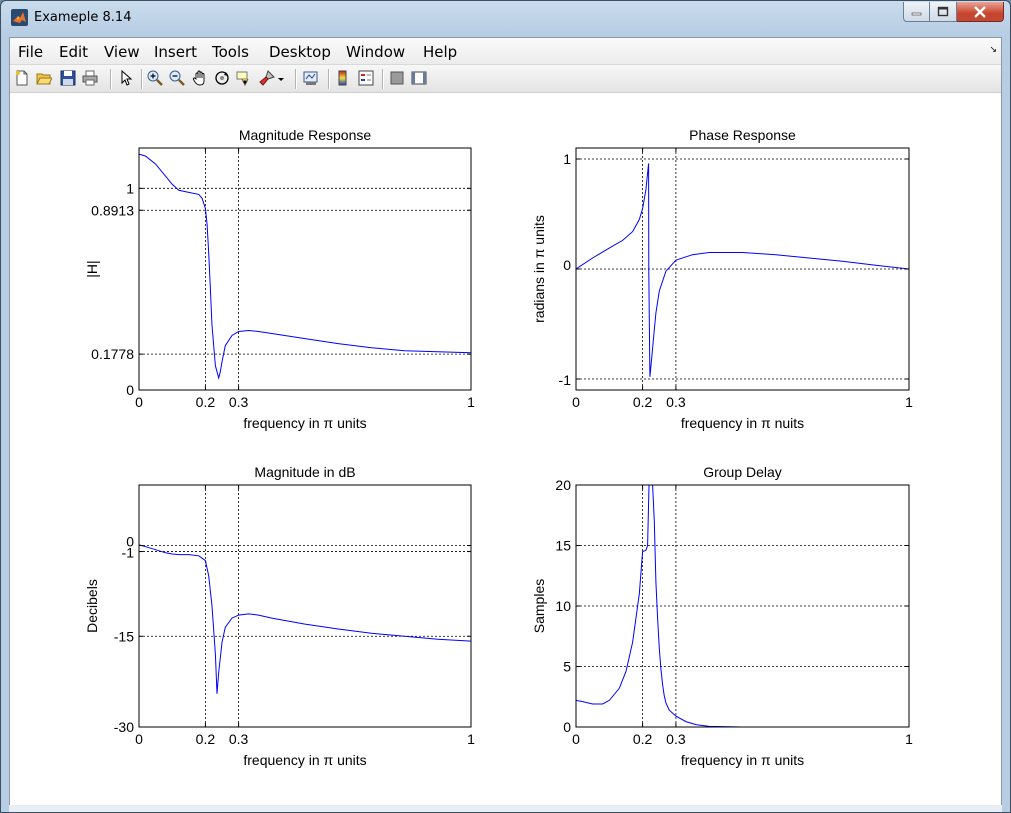 The height and width of the screenshot is (813, 1011). What do you see at coordinates (222, 78) in the screenshot?
I see `rotate-3d-icon` at bounding box center [222, 78].